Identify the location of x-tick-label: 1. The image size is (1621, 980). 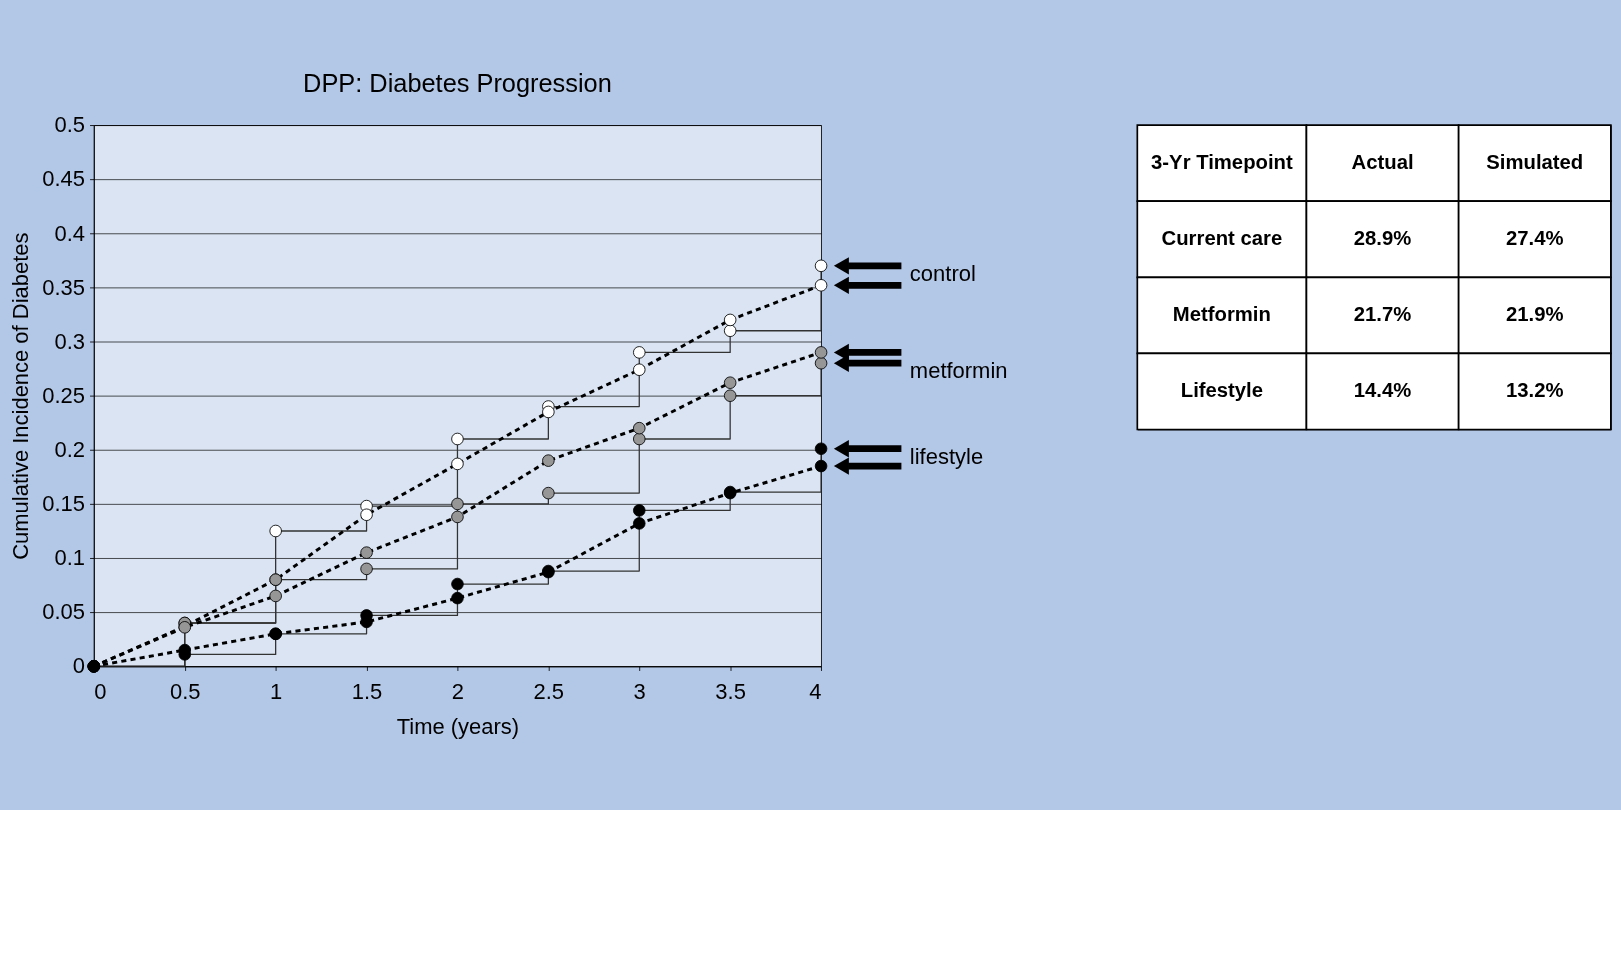
(276, 691).